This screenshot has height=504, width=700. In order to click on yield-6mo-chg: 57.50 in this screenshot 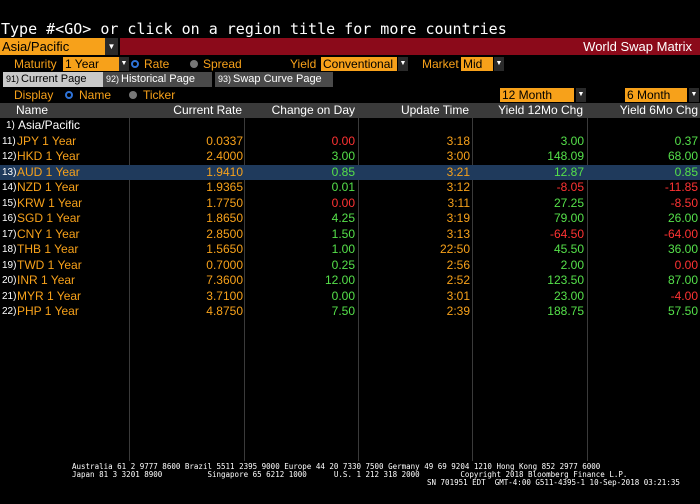, I will do `click(682, 311)`.